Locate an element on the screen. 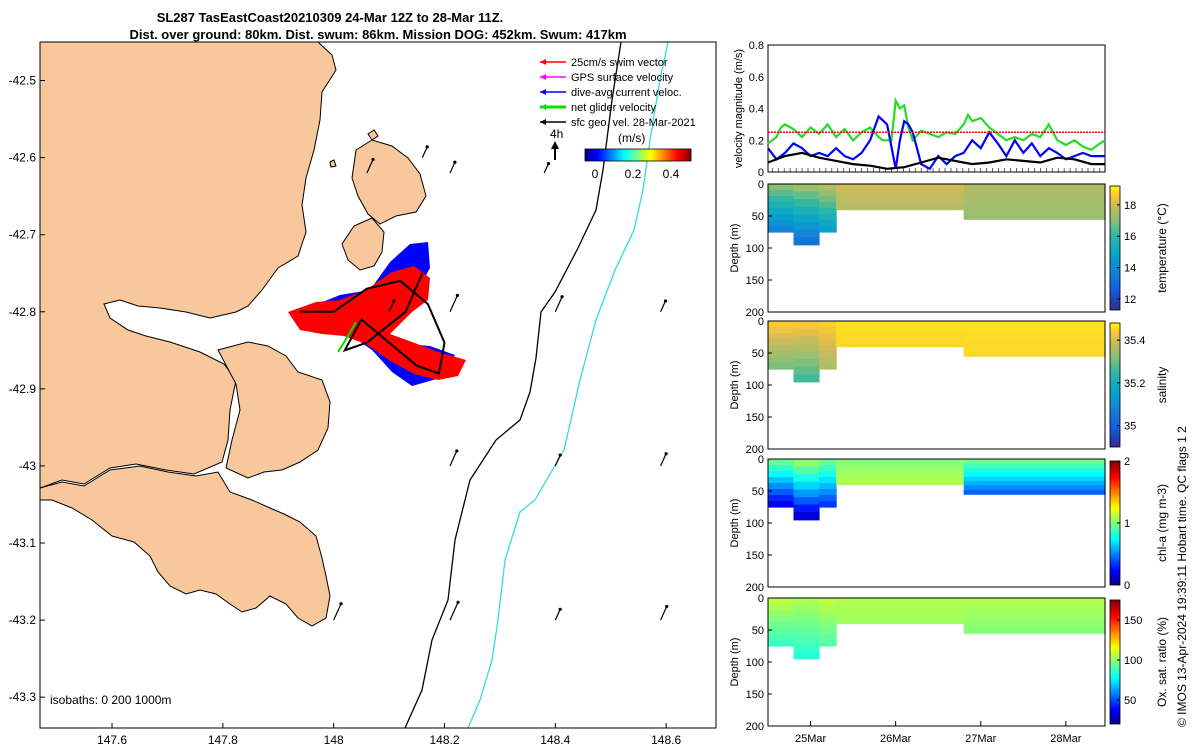  velocity-series-line is located at coordinates (936, 142).